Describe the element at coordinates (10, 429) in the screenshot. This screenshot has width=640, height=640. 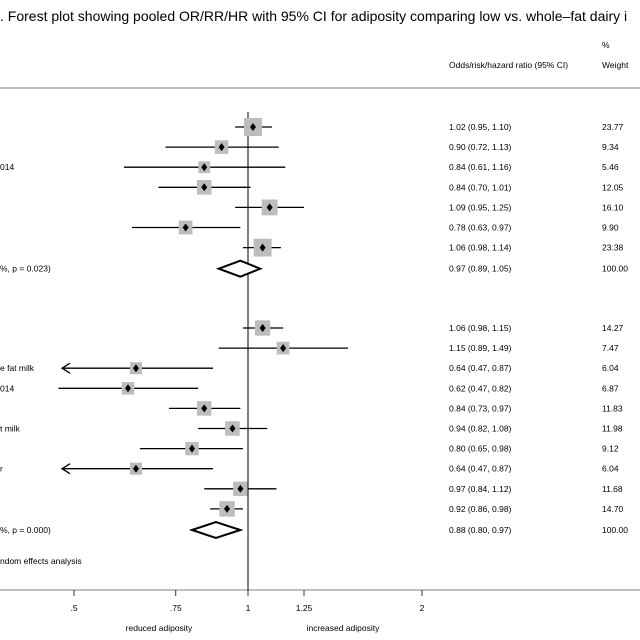
I see `study-label: t milk` at that location.